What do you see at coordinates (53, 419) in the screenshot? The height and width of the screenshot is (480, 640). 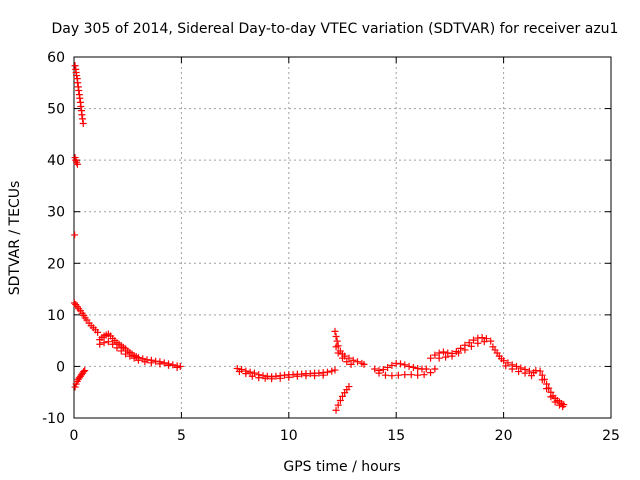 I see `y-tick-label: -10` at bounding box center [53, 419].